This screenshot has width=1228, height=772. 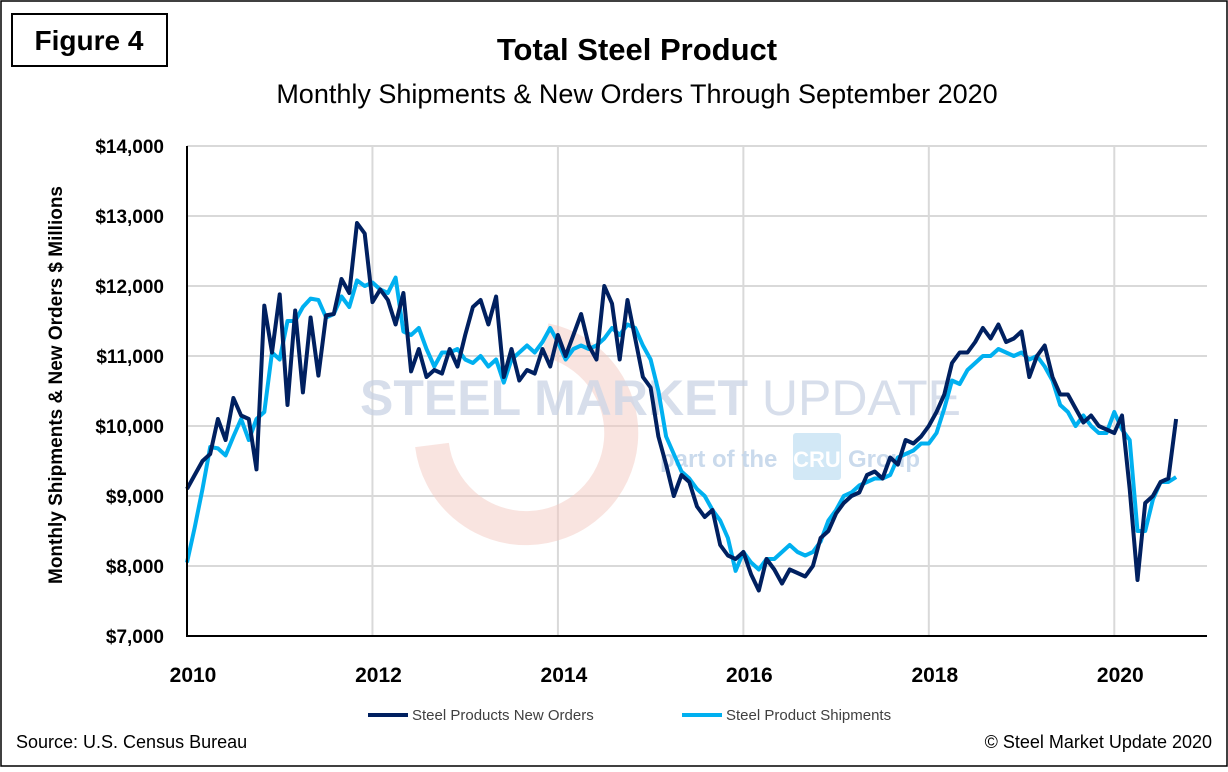 What do you see at coordinates (129, 427) in the screenshot?
I see `y-tick-label: $10,000` at bounding box center [129, 427].